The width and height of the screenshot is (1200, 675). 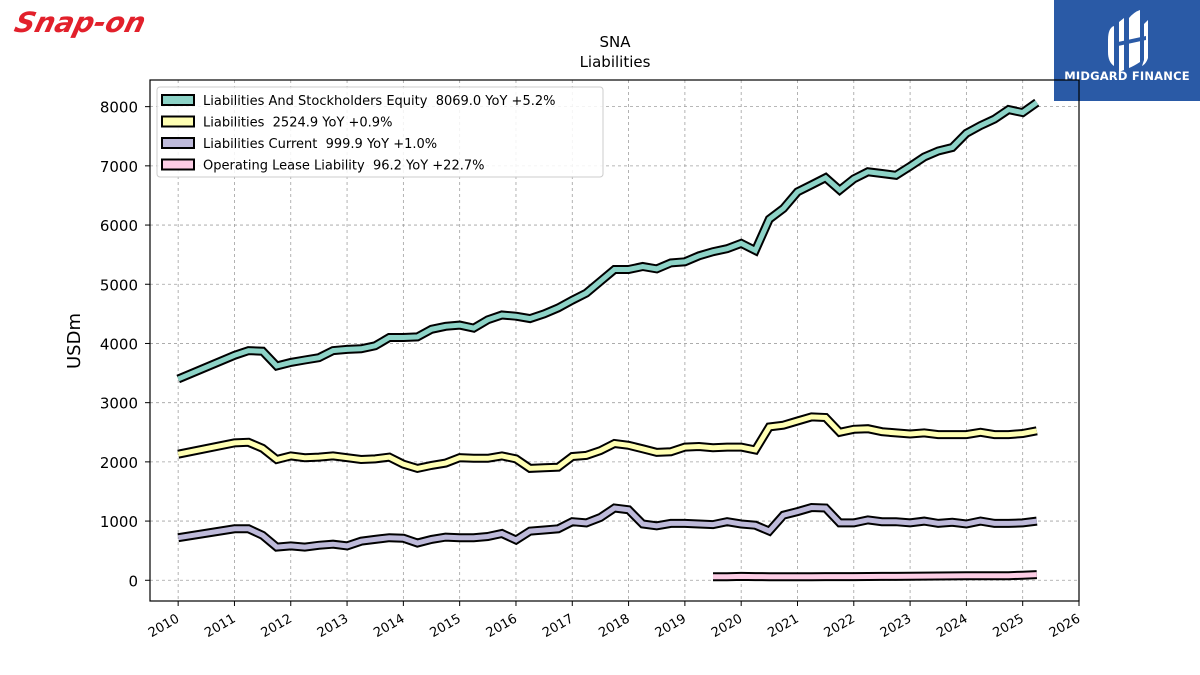 I want to click on x-tick-label: 2021, so click(x=783, y=626).